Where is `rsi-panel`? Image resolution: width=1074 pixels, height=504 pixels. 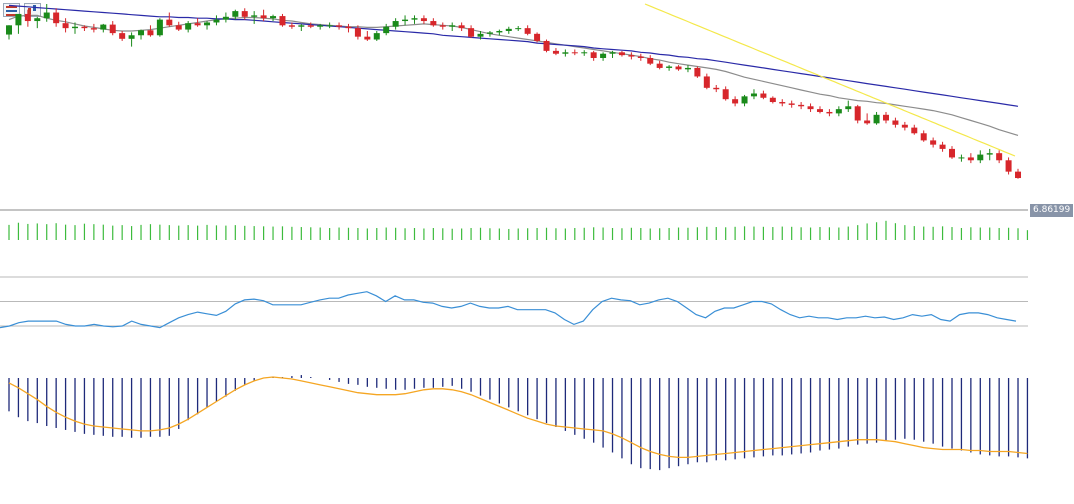
rsi-panel is located at coordinates (514, 302).